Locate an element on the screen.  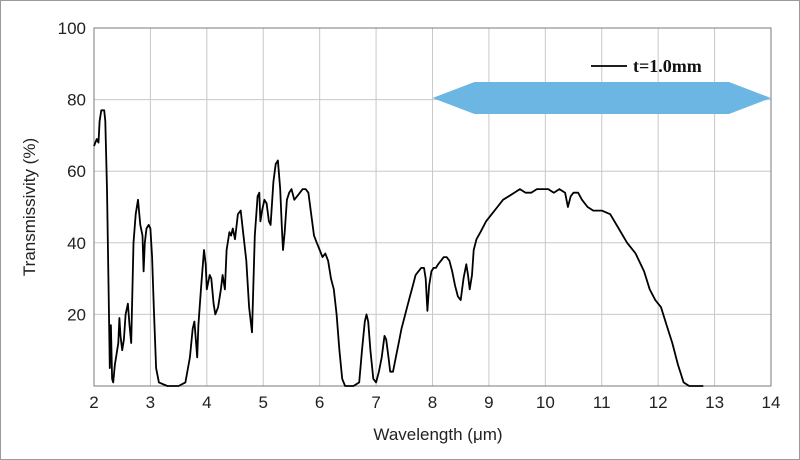
x-tick-label: 8 is located at coordinates (432, 402).